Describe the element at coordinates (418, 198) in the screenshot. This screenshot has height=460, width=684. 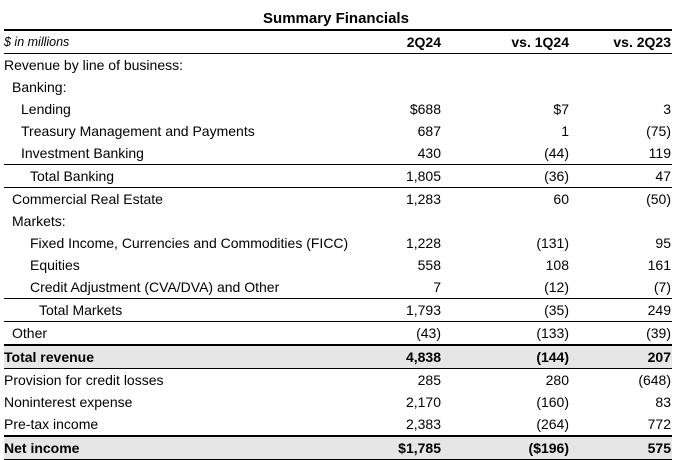
I see `value-2q24: 1,283` at that location.